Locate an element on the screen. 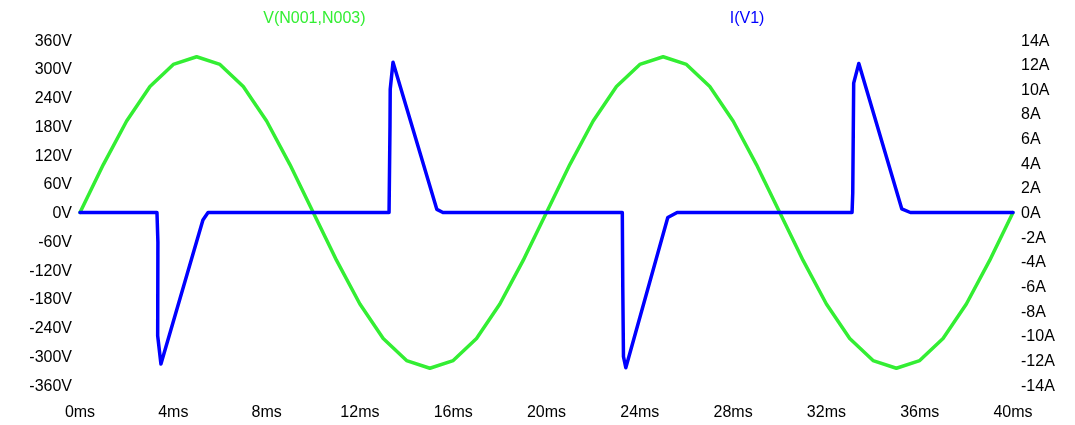 This screenshot has width=1075, height=425. y2-tick-label: -10A is located at coordinates (1038, 336).